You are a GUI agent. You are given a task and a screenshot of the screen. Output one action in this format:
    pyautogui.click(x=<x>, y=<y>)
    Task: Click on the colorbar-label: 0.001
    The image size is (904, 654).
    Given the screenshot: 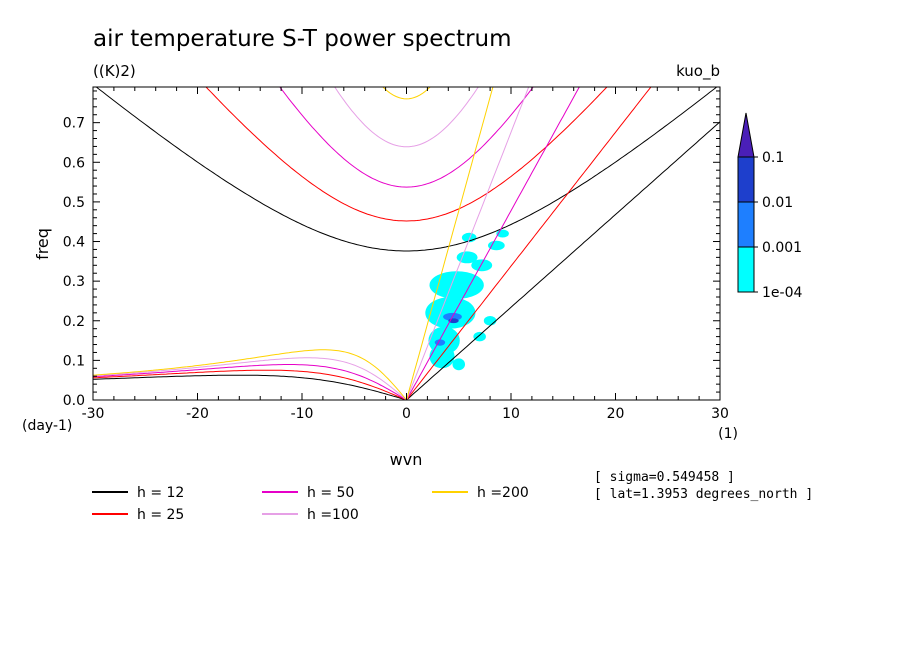 What is the action you would take?
    pyautogui.click(x=782, y=248)
    